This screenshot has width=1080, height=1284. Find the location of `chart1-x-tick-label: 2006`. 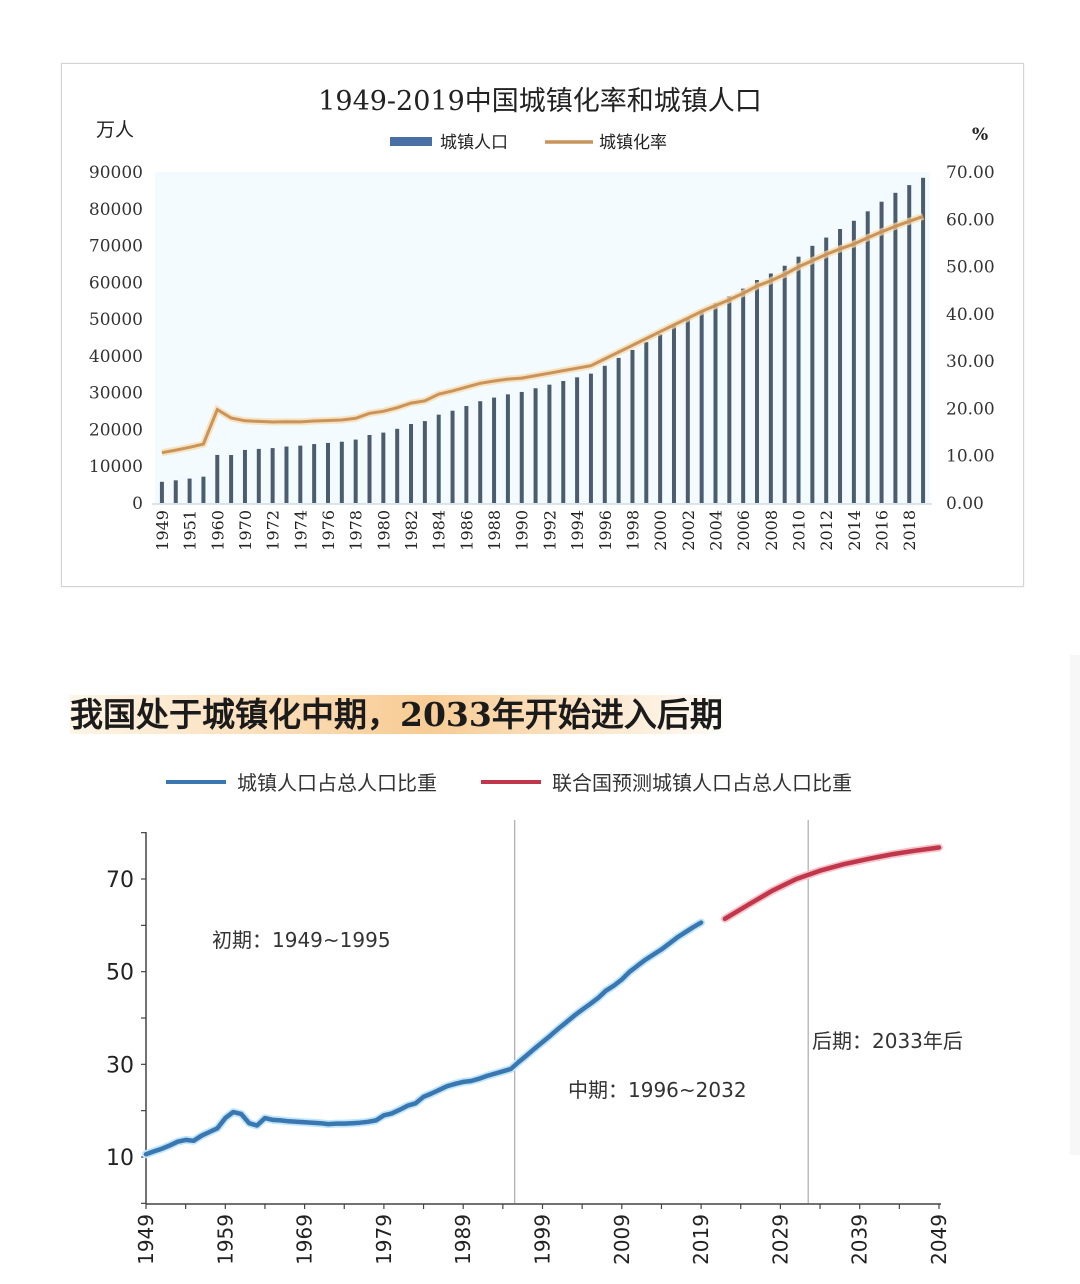

chart1-x-tick-label: 2006 is located at coordinates (743, 530).